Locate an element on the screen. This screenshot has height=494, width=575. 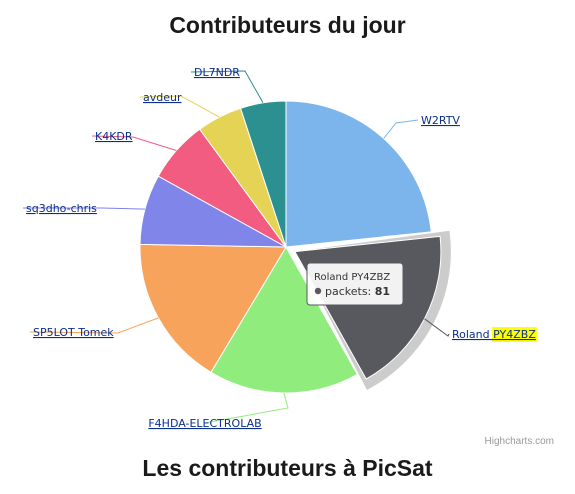
section-heading: Les contributeurs à PicSat is located at coordinates (287, 468).